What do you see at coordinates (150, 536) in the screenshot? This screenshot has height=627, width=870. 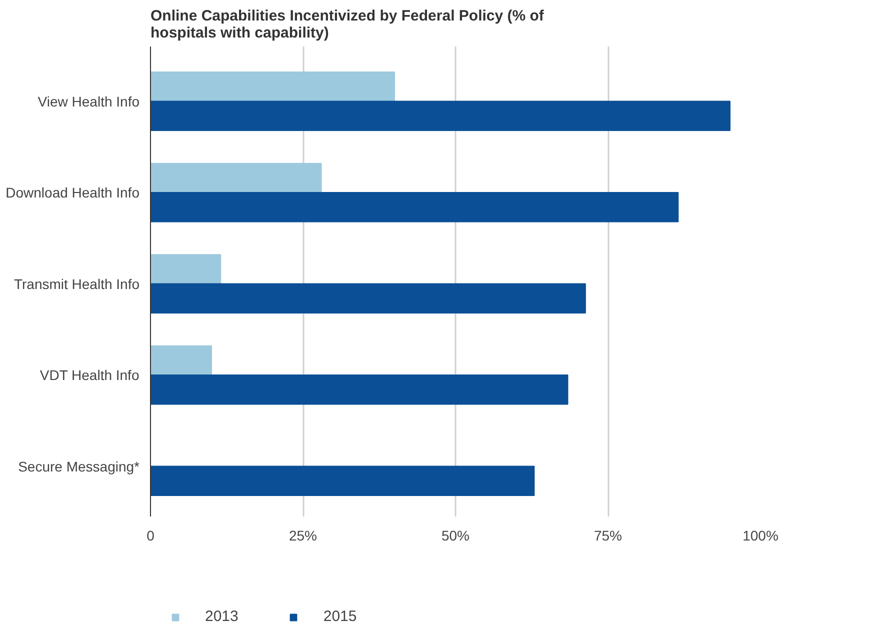 I see `x-tick-label: 0` at bounding box center [150, 536].